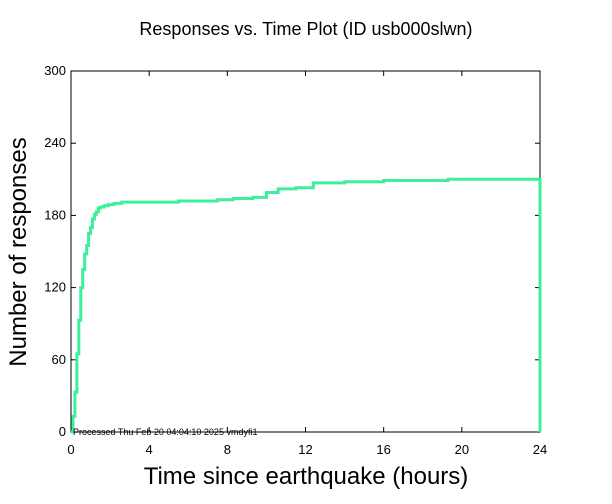  Describe the element at coordinates (462, 449) in the screenshot. I see `x-tick-label: 20` at that location.